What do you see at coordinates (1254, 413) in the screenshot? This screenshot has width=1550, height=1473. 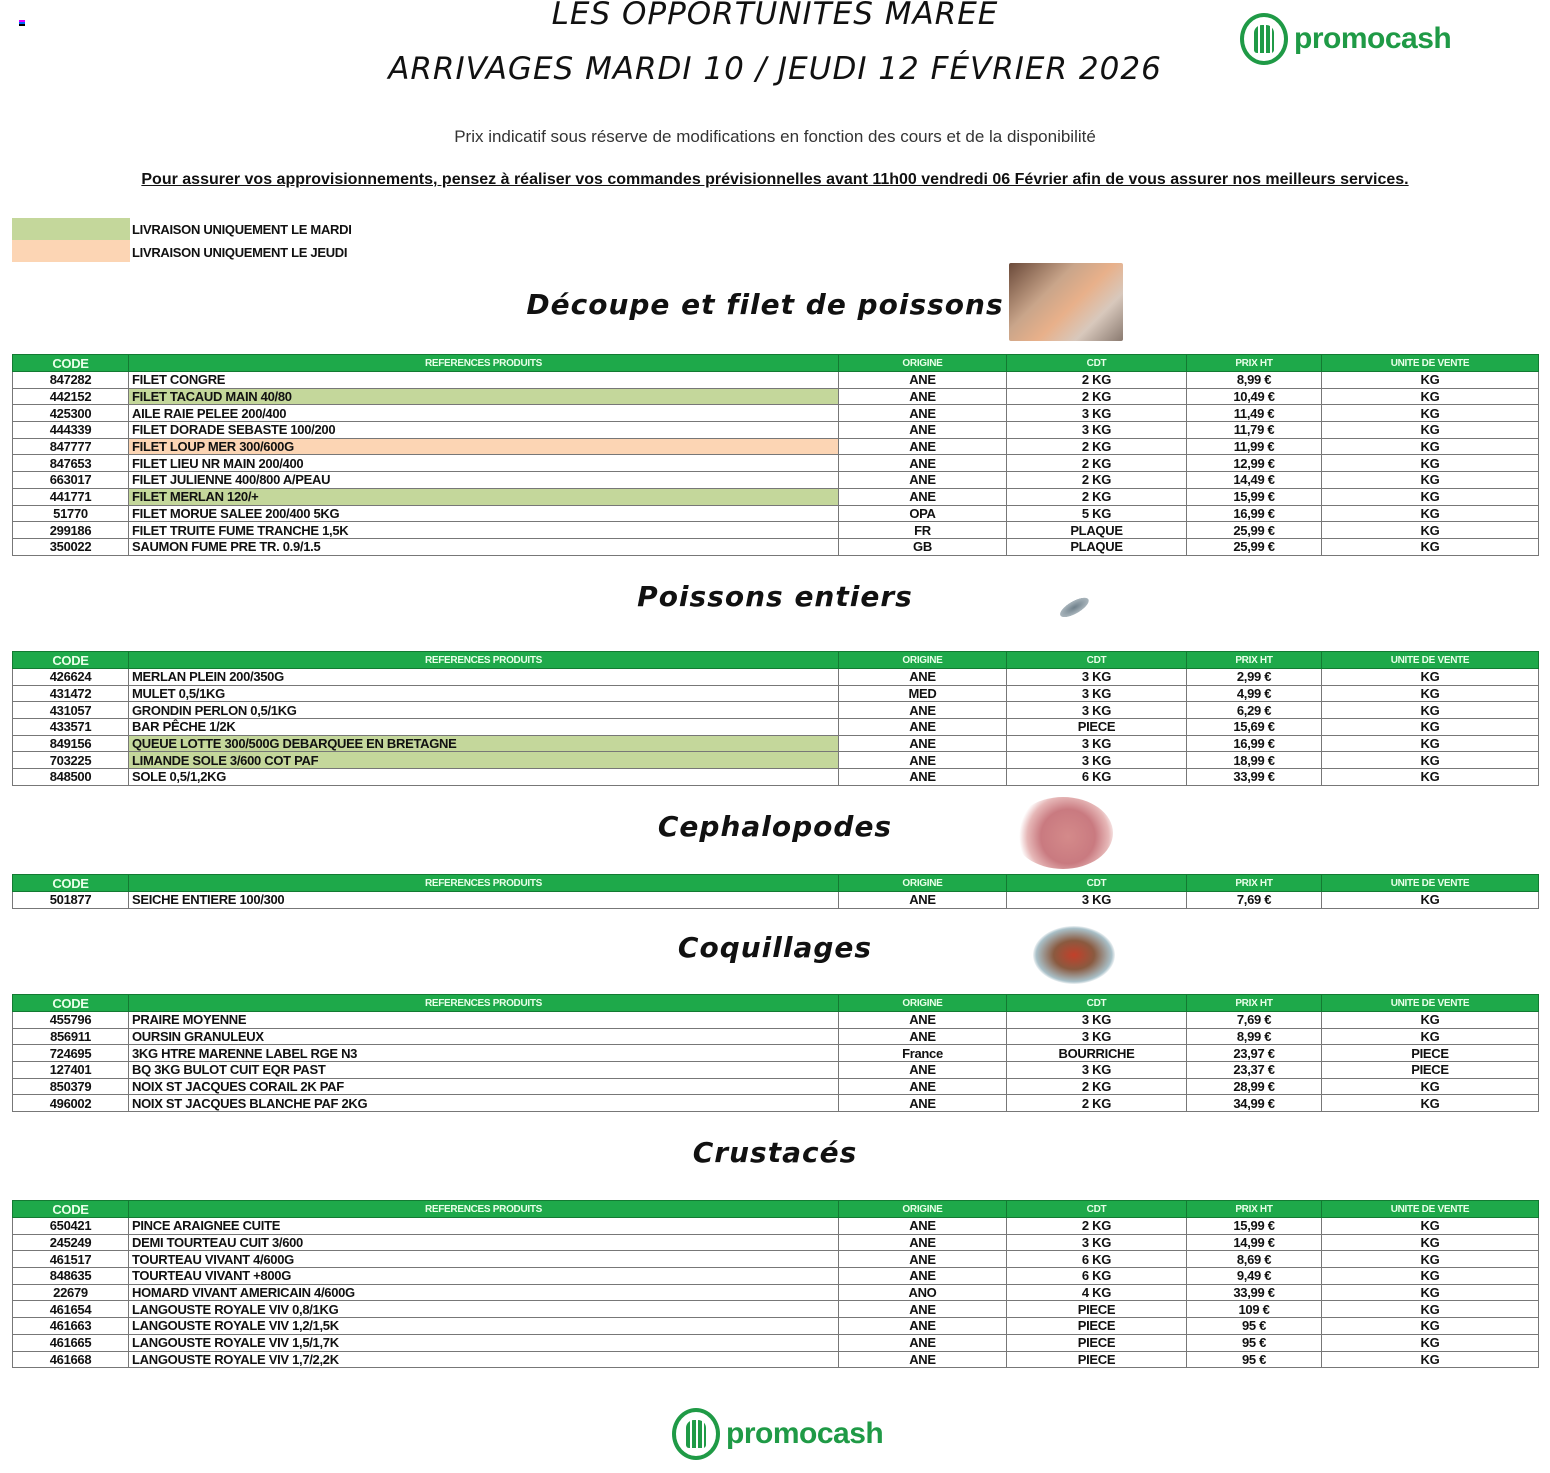 I see `cell-prix-ht: 11,49 €` at bounding box center [1254, 413].